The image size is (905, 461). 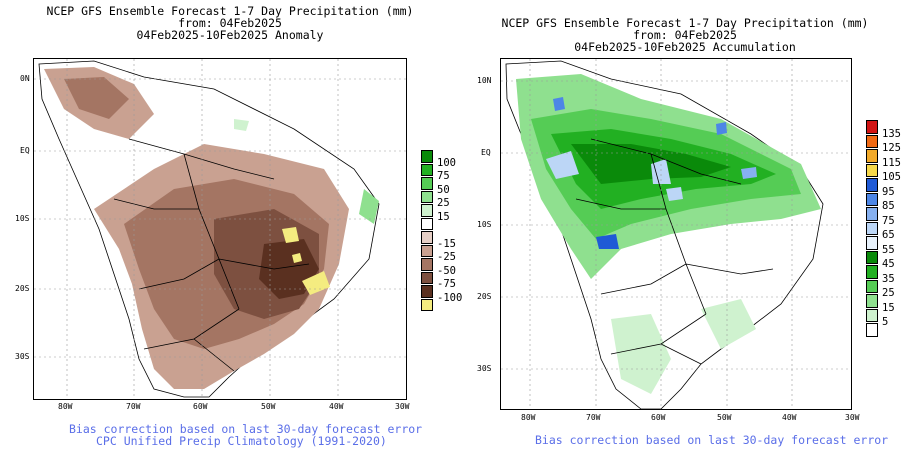 I want to click on legend-label: 125, so click(x=891, y=148).